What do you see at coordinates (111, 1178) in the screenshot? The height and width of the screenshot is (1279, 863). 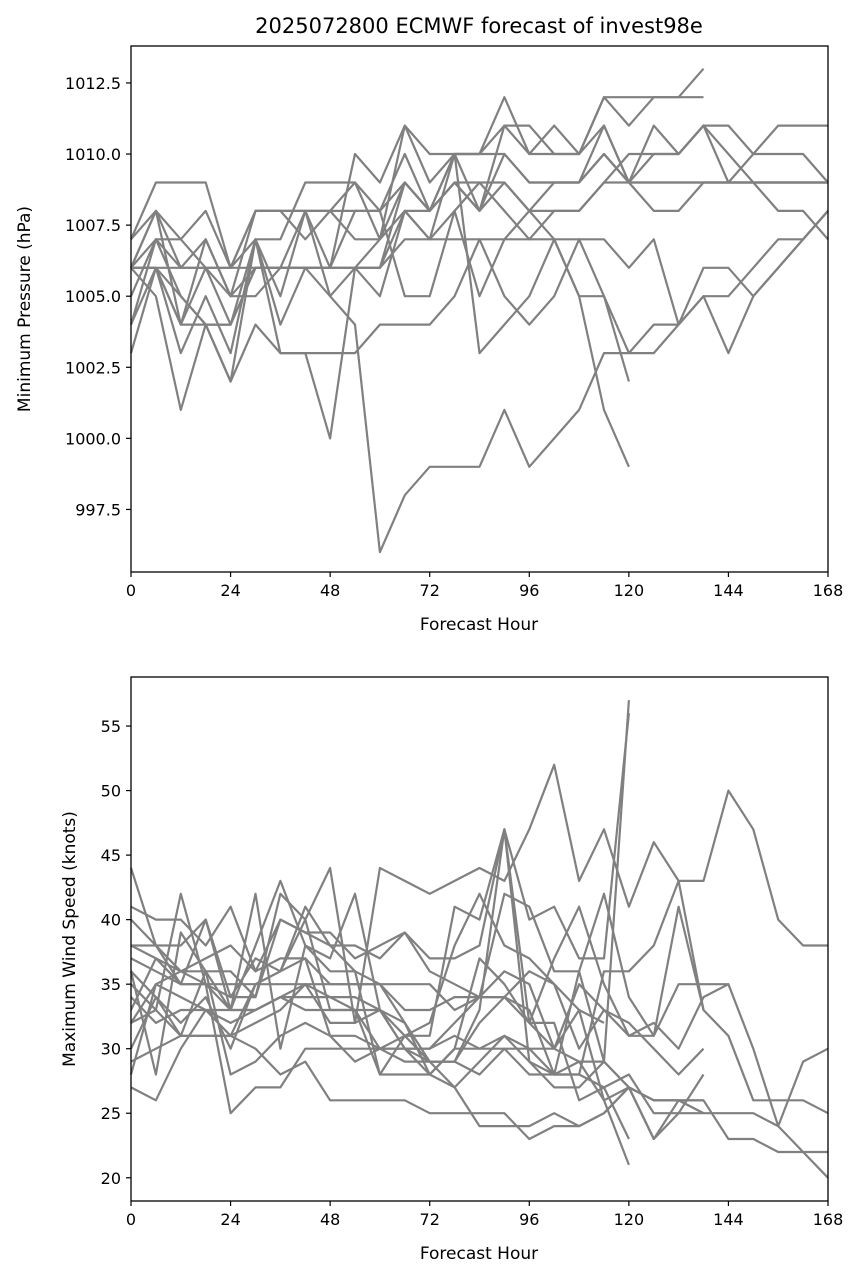 I see `wind-y-tick-label: 20` at bounding box center [111, 1178].